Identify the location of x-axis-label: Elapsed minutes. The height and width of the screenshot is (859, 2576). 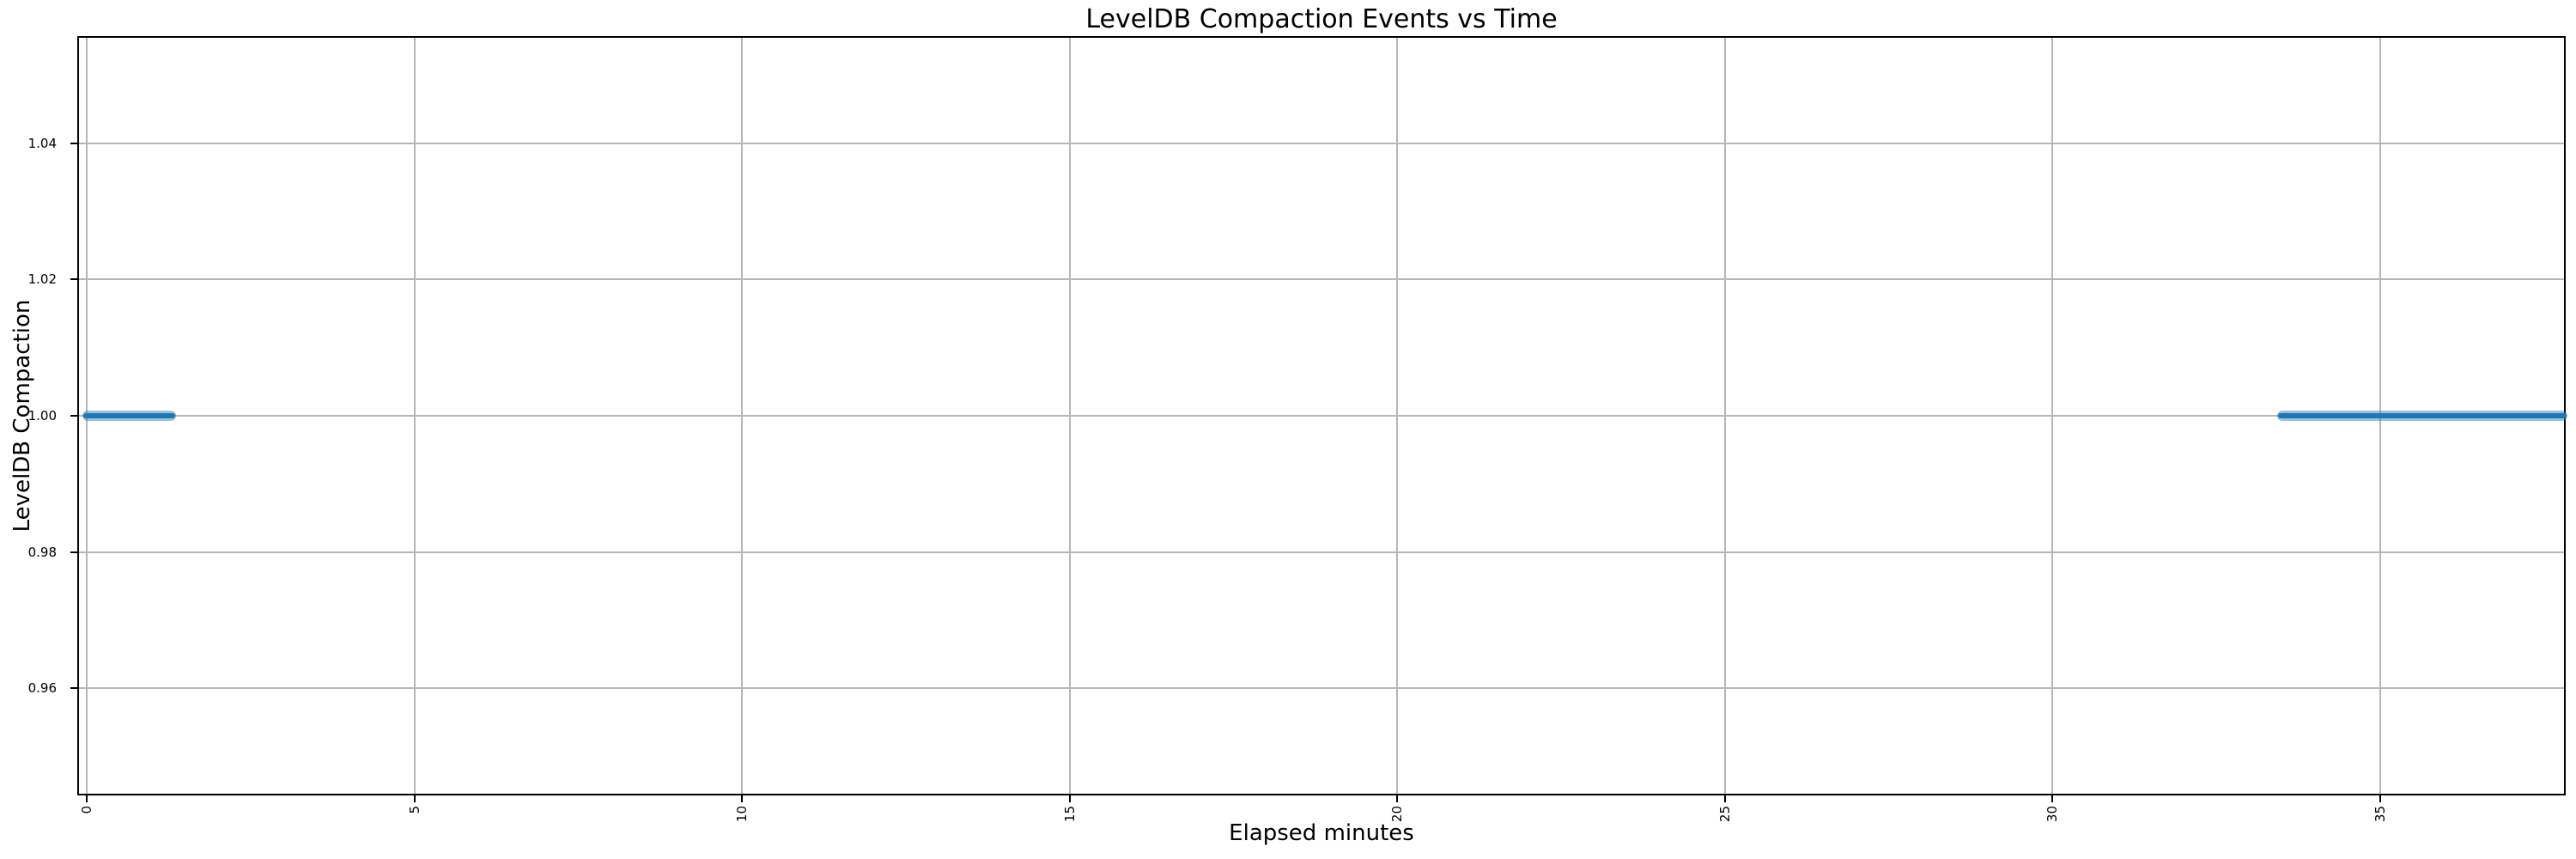
(1321, 833).